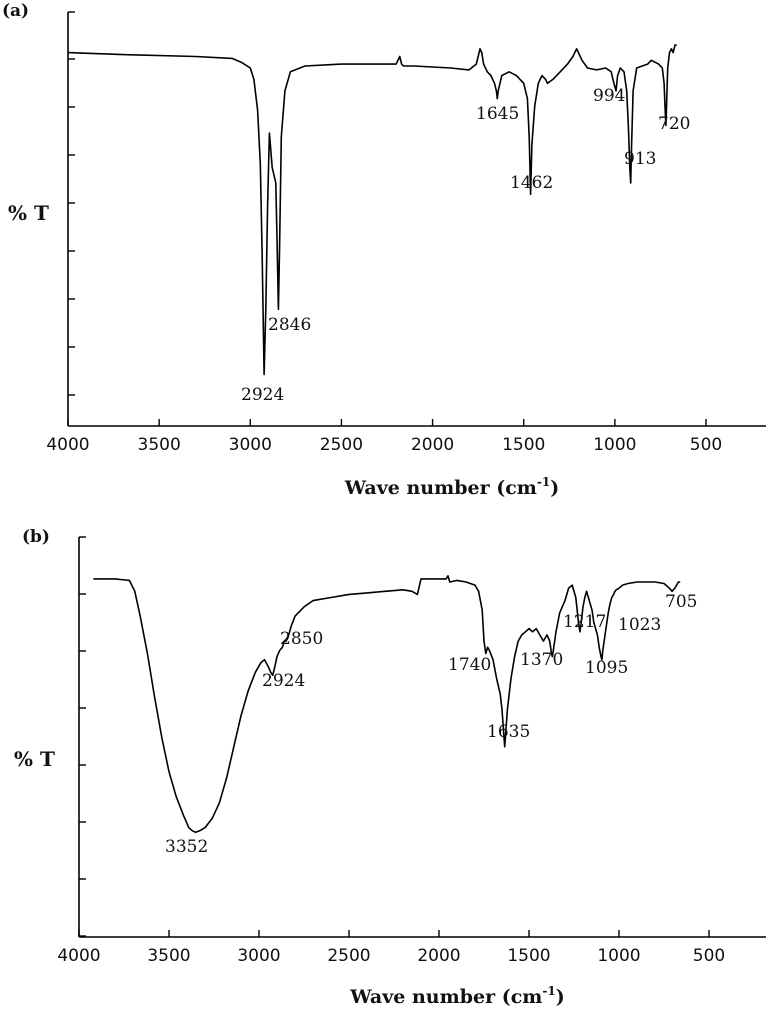  What do you see at coordinates (497, 114) in the screenshot?
I see `peak-label-1645: 1645` at bounding box center [497, 114].